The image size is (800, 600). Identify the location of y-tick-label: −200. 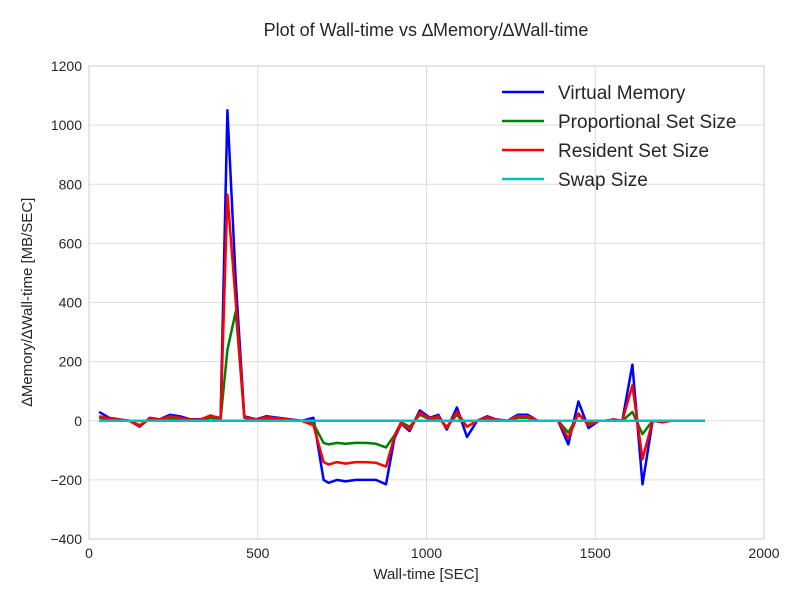
(66, 480).